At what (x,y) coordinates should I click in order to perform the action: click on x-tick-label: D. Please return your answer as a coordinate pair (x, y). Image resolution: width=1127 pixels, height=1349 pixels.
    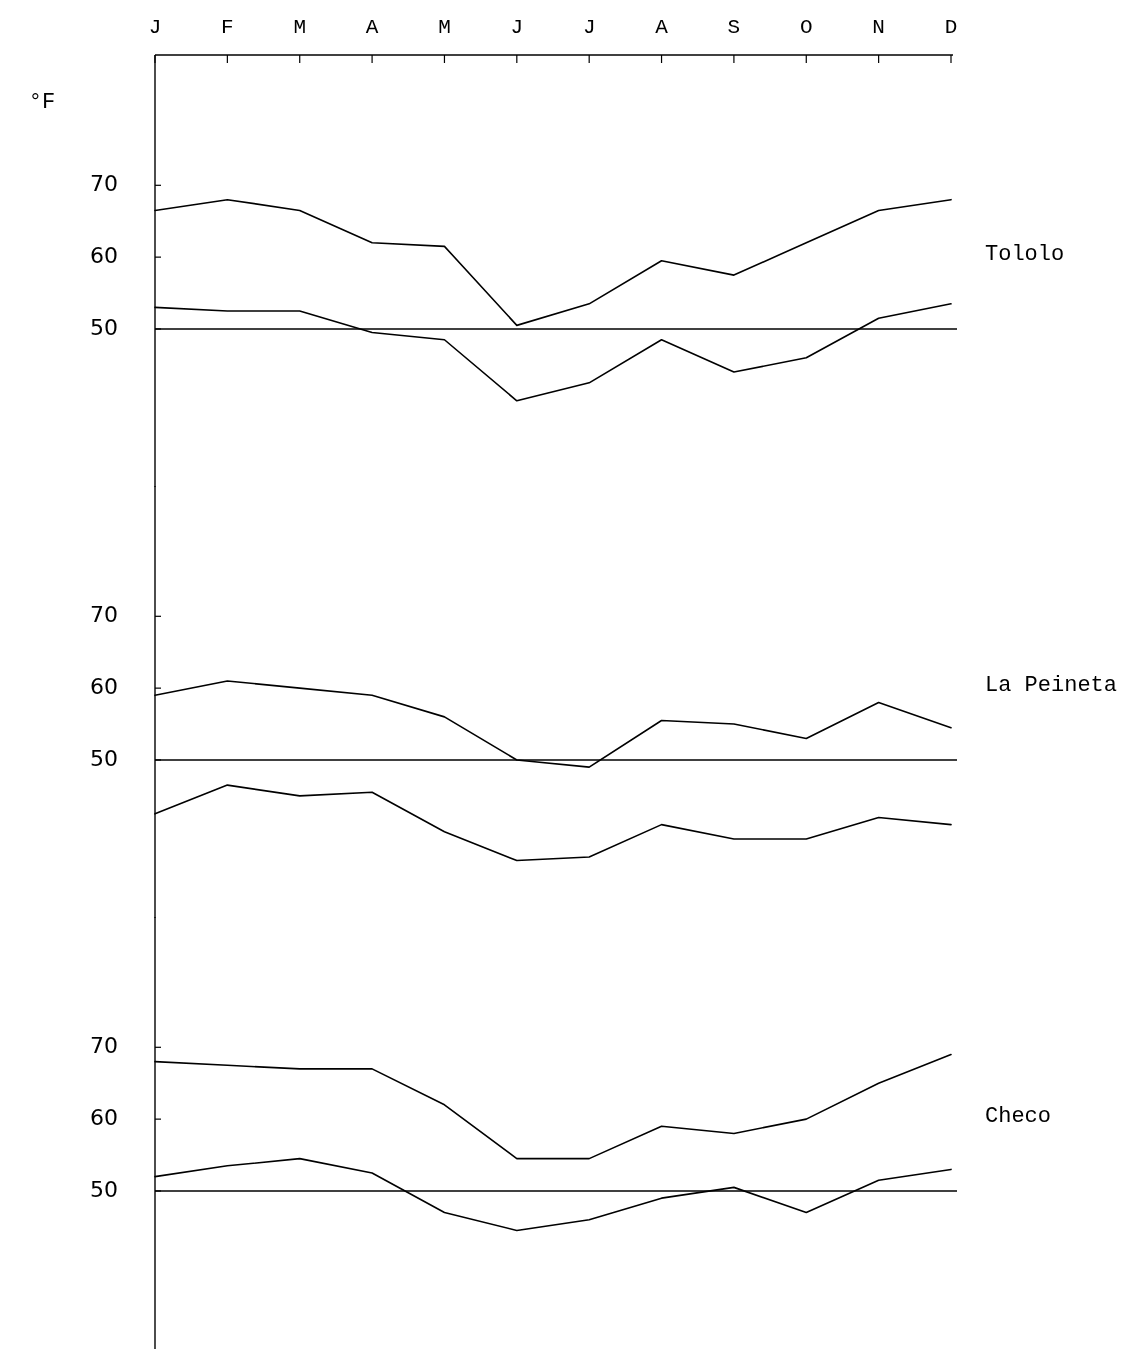
    Looking at the image, I should click on (951, 27).